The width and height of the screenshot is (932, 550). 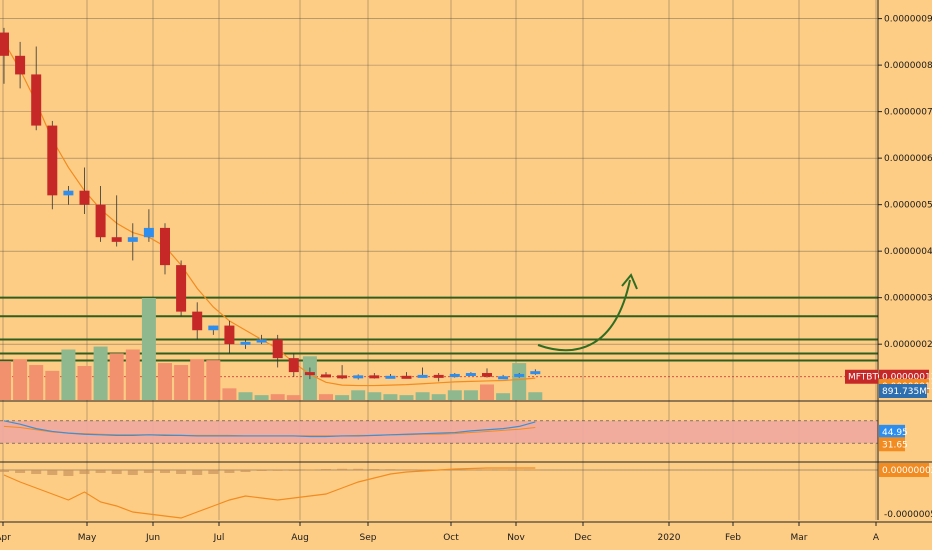 I want to click on volume-bars, so click(x=271, y=349).